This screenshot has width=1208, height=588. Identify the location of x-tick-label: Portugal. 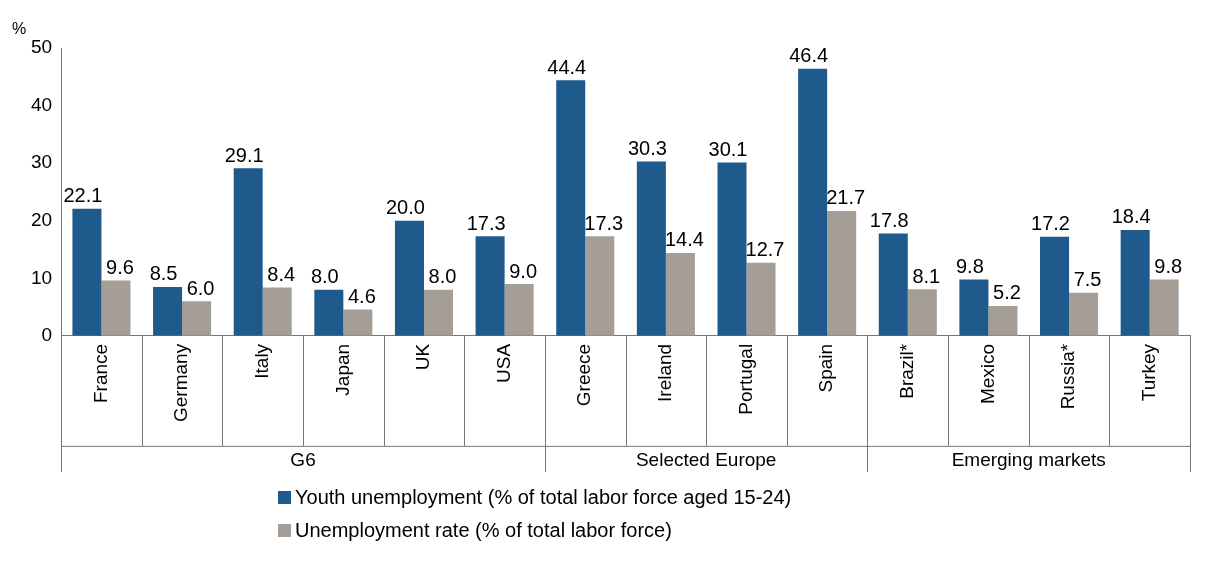
(745, 379).